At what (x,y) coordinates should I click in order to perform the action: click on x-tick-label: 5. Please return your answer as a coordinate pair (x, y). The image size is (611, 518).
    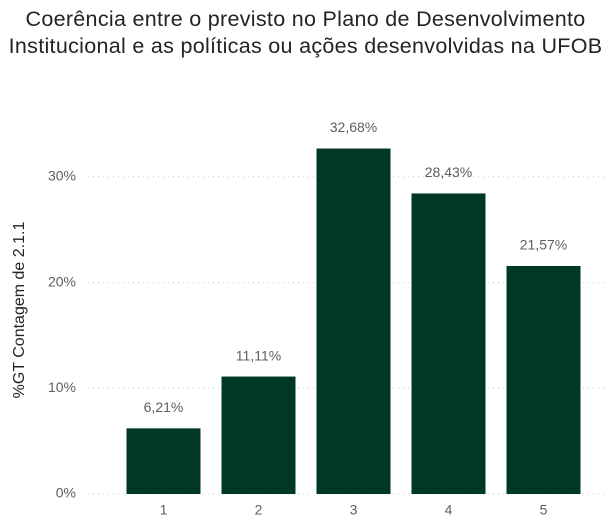
    Looking at the image, I should click on (544, 510).